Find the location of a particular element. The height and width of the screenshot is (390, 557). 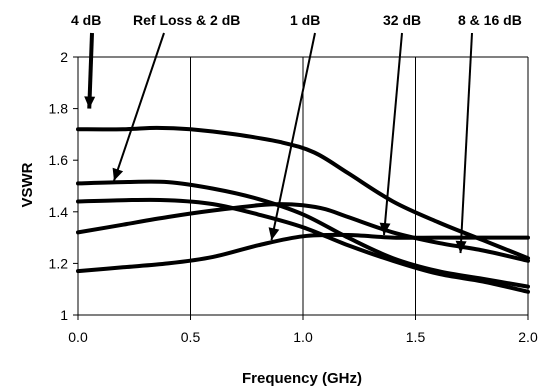

x-tick-label-1: 0.5 is located at coordinates (191, 337).